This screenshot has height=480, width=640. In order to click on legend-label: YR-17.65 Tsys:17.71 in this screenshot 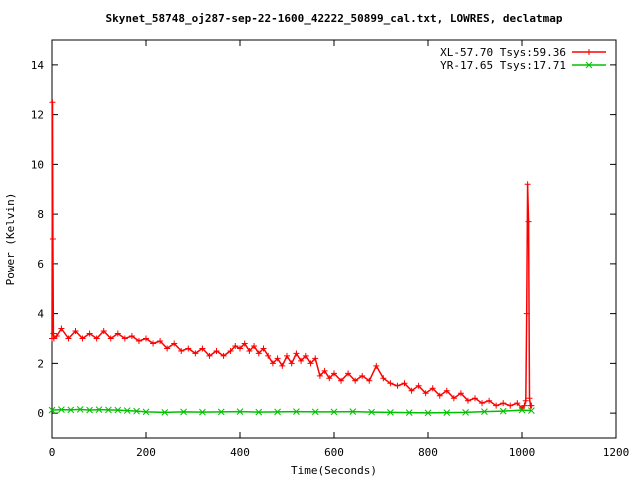, I will do `click(503, 65)`.